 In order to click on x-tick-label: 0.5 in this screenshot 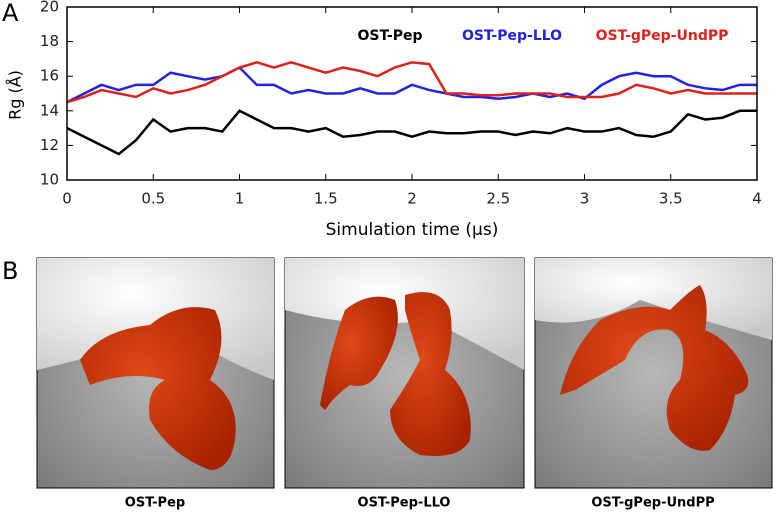, I will do `click(153, 199)`.